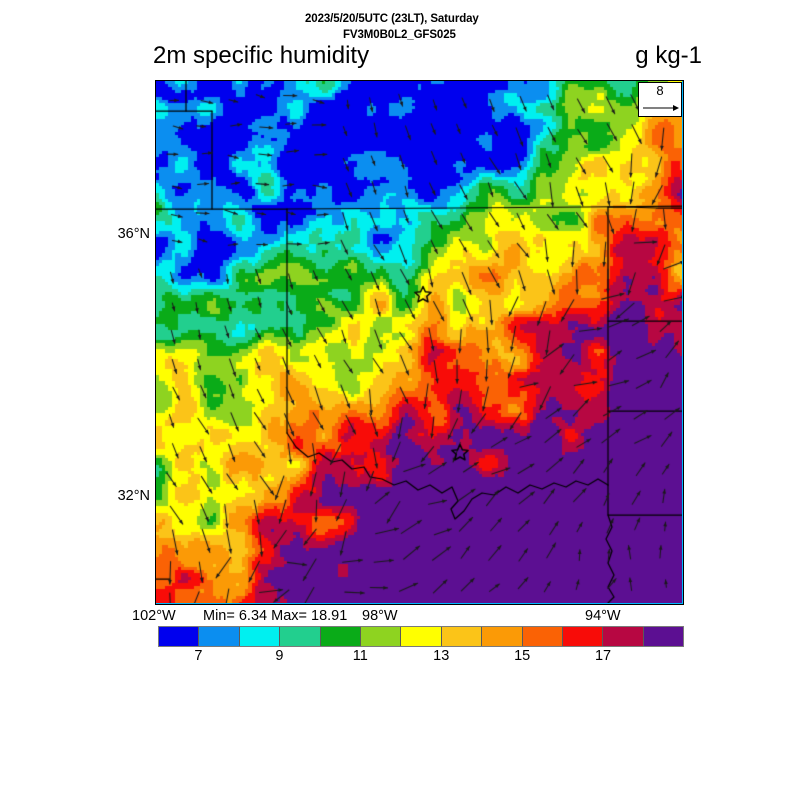 This screenshot has width=800, height=800. Describe the element at coordinates (133, 234) in the screenshot. I see `axis-label-latitude: 36°N` at that location.